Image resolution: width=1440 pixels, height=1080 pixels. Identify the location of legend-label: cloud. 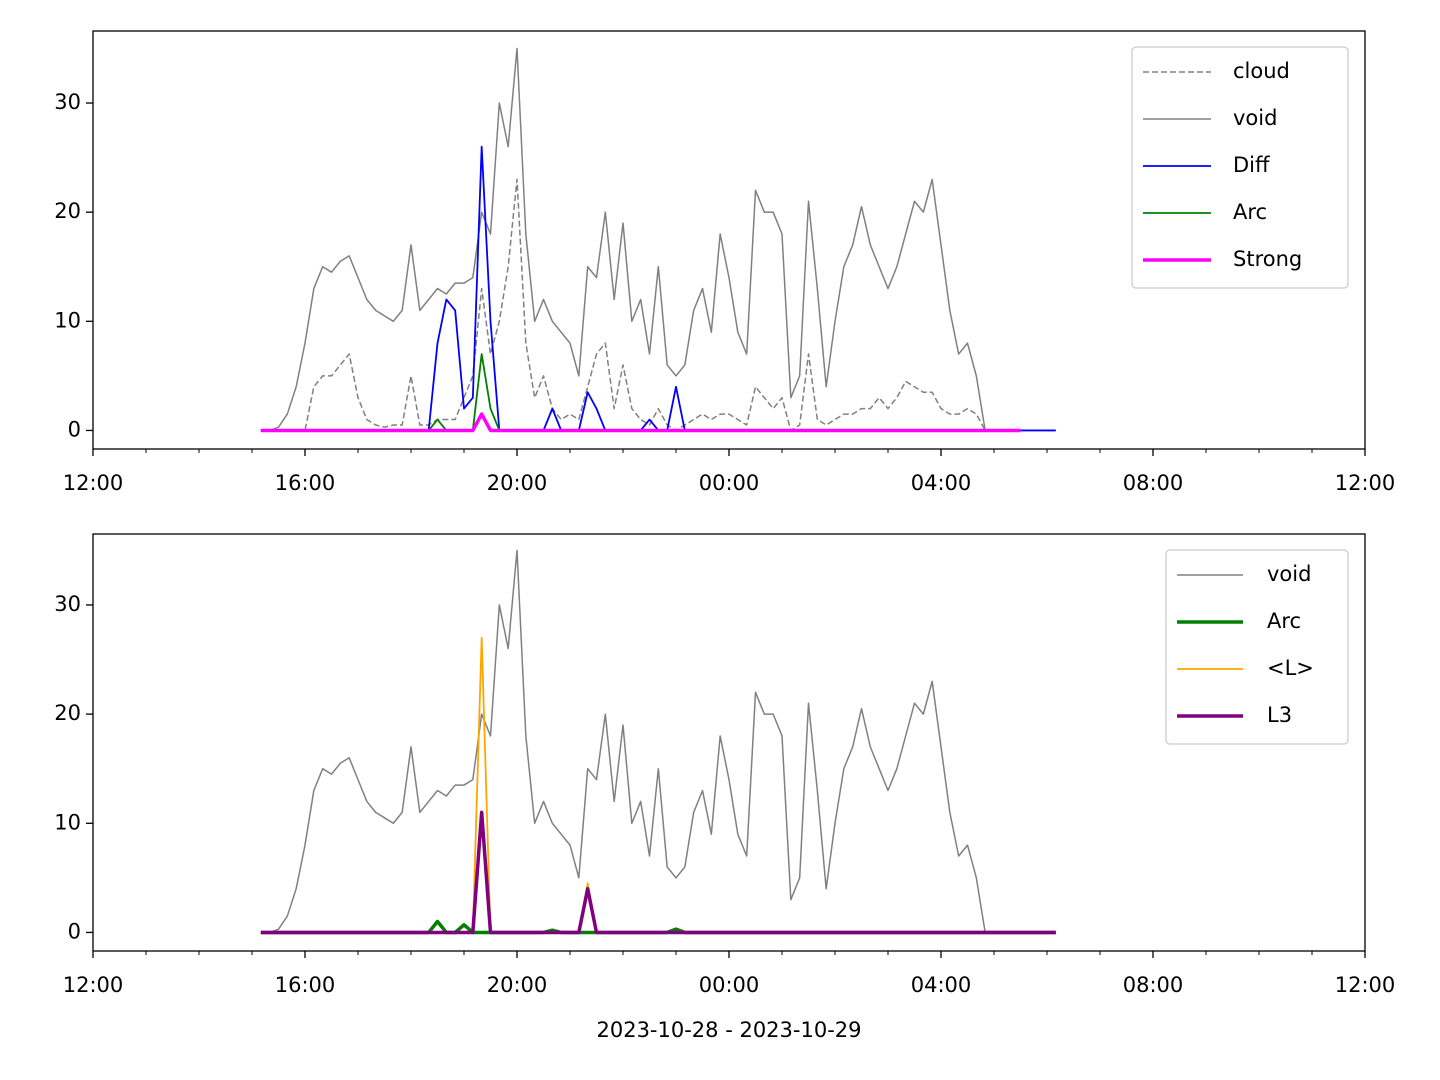
(1261, 71).